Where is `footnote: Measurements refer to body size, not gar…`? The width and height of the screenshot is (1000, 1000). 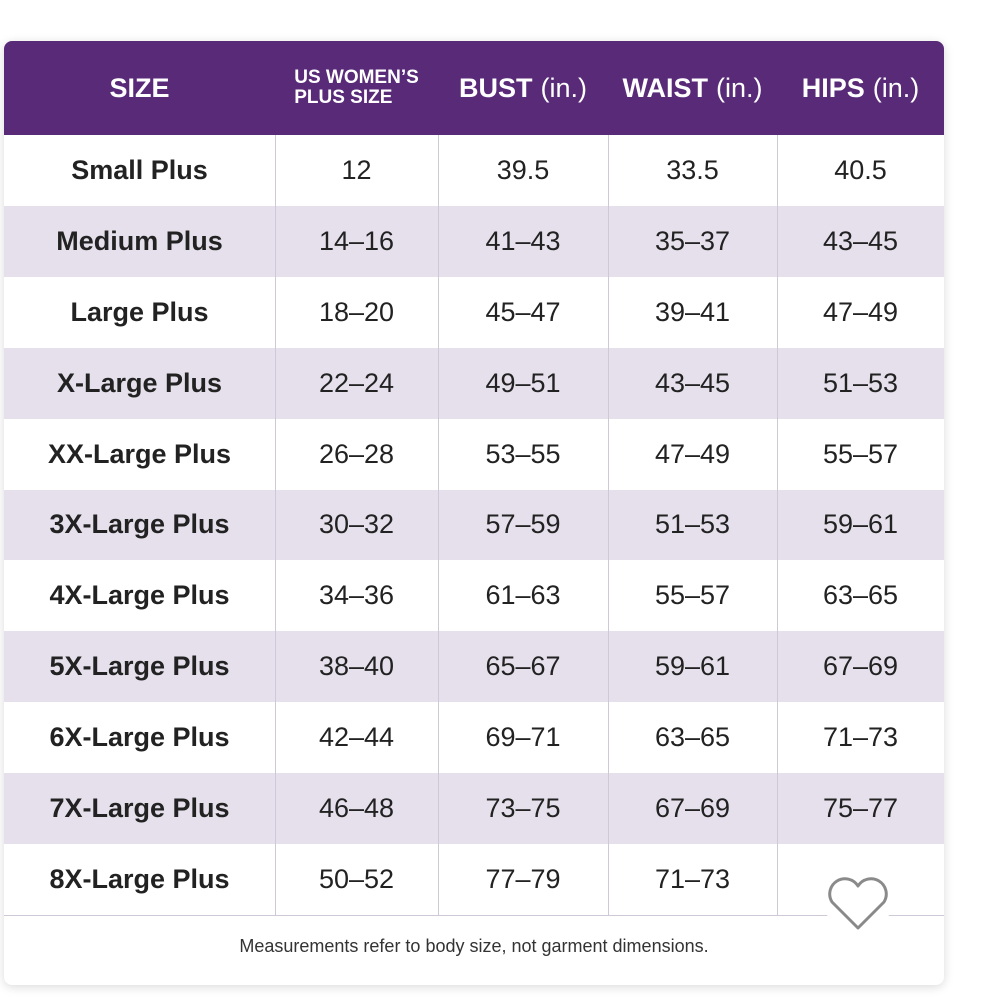 footnote: Measurements refer to body size, not gar… is located at coordinates (474, 946).